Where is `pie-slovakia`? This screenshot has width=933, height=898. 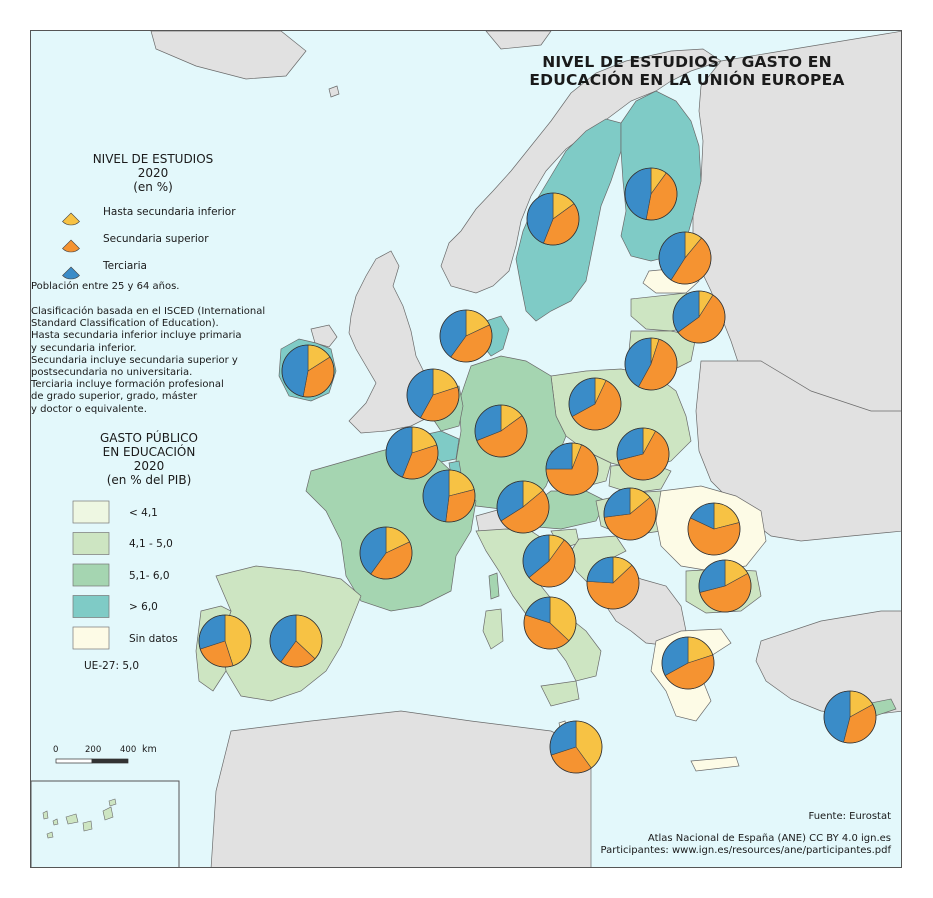 pie-slovakia is located at coordinates (643, 454).